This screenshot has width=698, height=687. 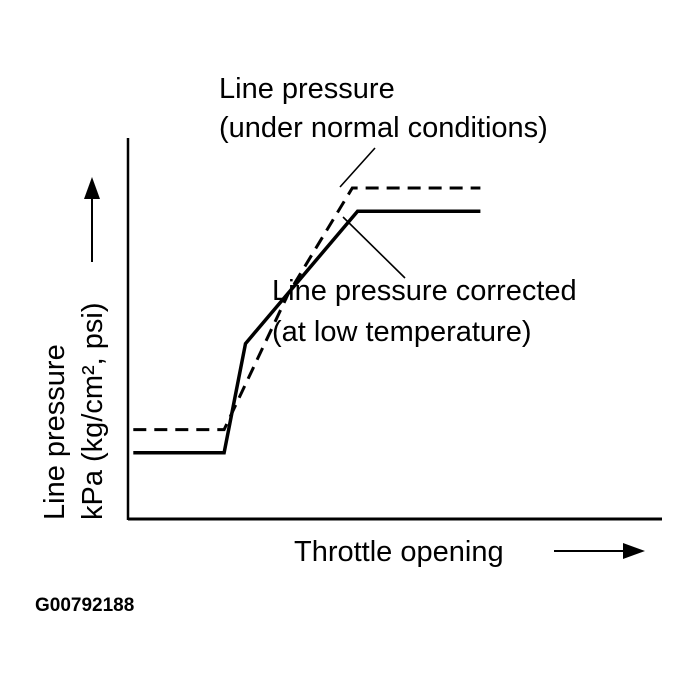 What do you see at coordinates (383, 128) in the screenshot?
I see `label-normal-line2: (under normal conditions)` at bounding box center [383, 128].